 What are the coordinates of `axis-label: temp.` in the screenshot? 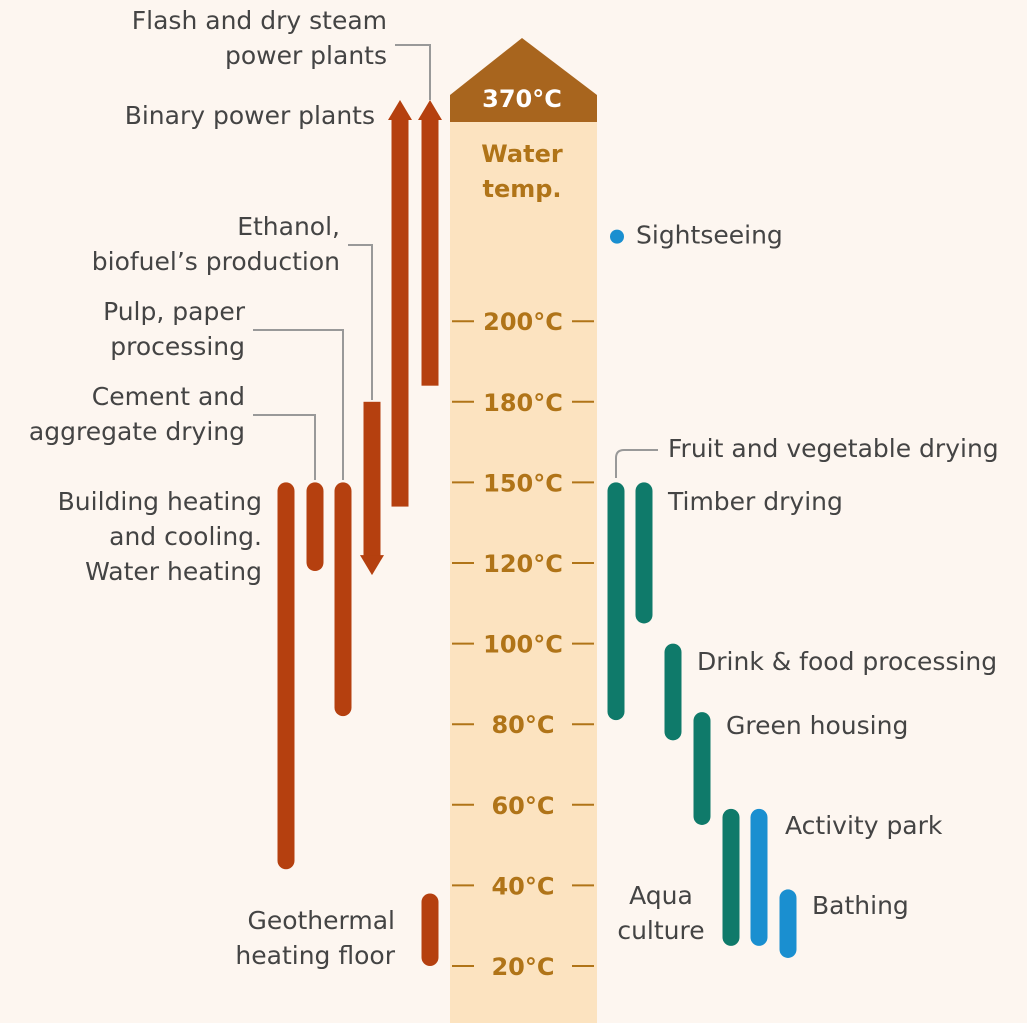 It's located at (521, 189).